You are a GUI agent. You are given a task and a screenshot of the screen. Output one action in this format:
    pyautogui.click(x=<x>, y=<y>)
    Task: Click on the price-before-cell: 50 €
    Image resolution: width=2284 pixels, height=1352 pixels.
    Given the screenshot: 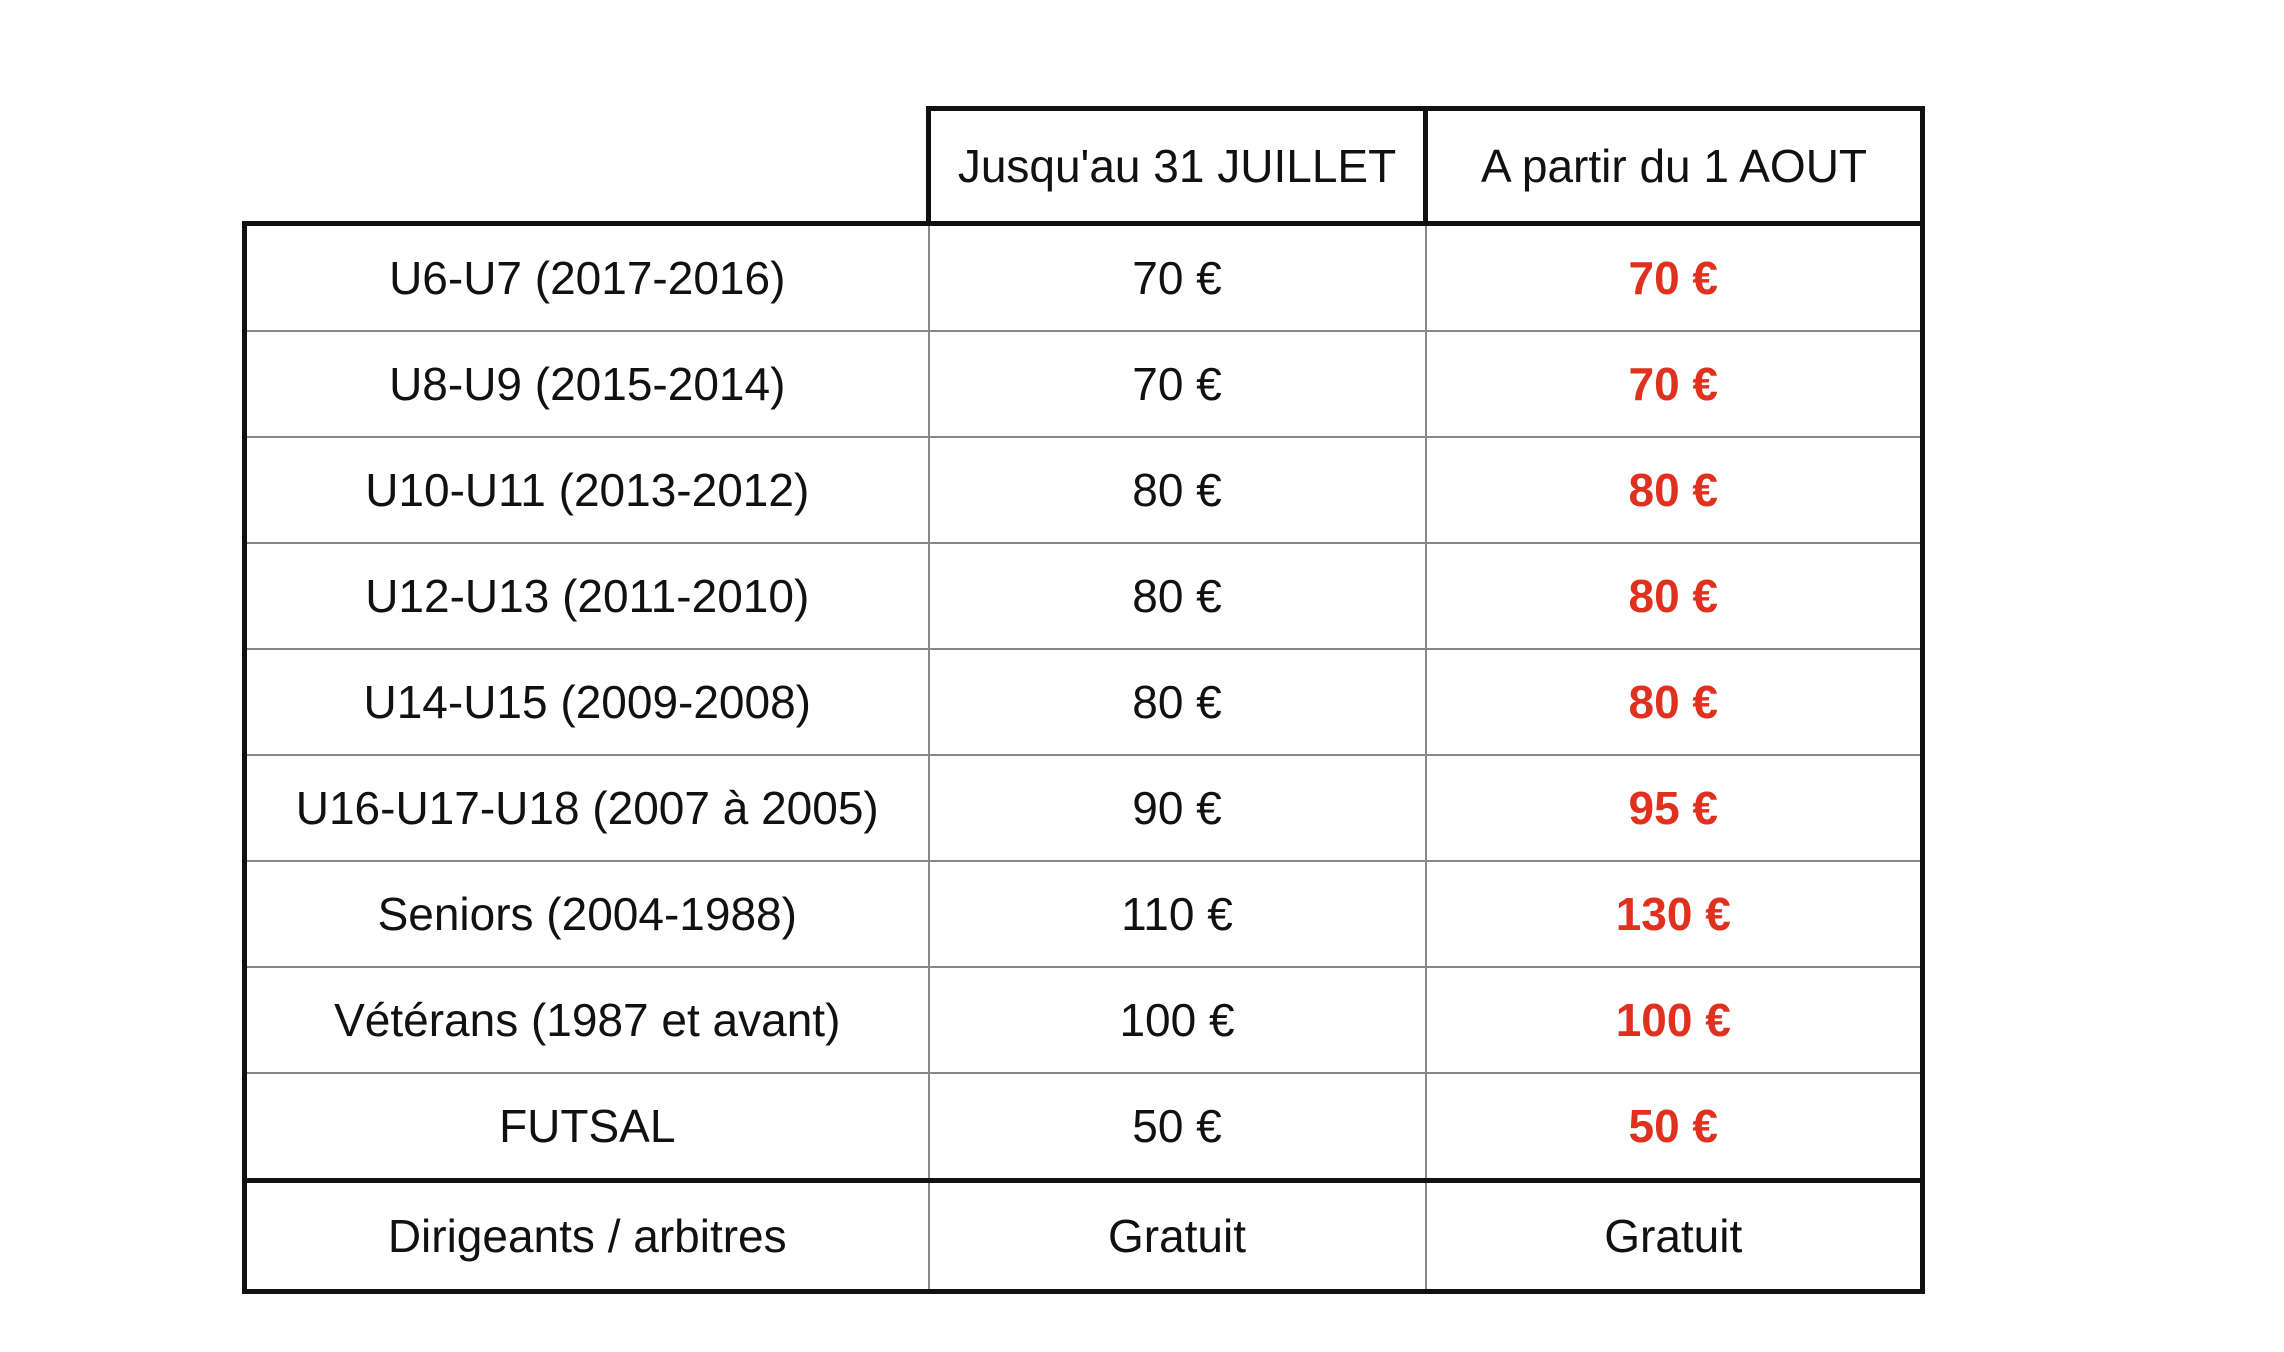 What is the action you would take?
    pyautogui.click(x=1177, y=1127)
    